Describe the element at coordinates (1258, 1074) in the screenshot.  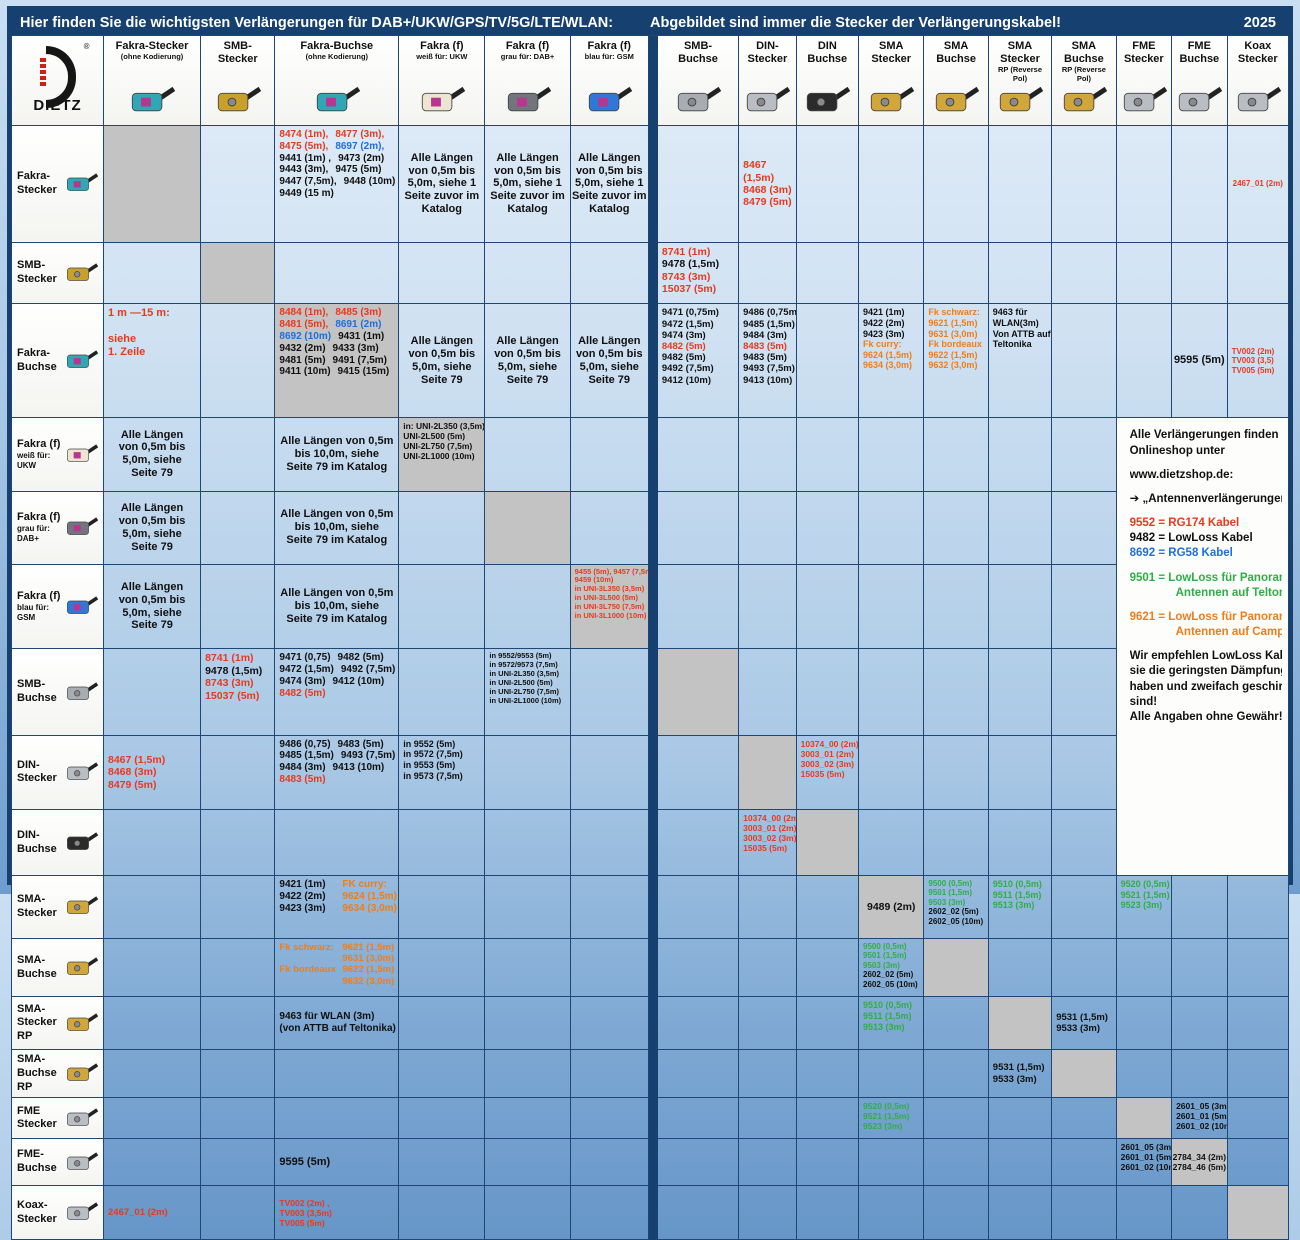
I see `cell-sma-buchse-rp-x-koax-stecker` at that location.